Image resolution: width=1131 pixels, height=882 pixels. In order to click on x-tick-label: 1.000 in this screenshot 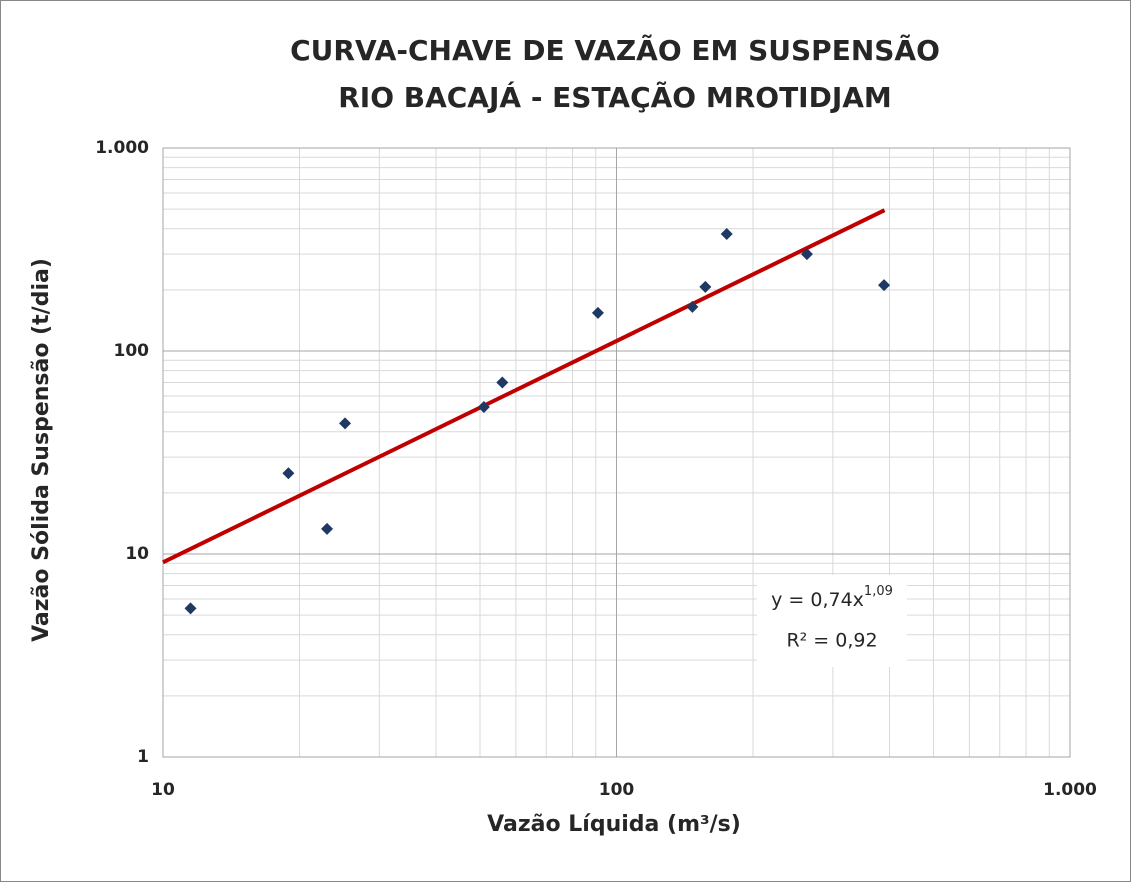, I will do `click(1070, 790)`.